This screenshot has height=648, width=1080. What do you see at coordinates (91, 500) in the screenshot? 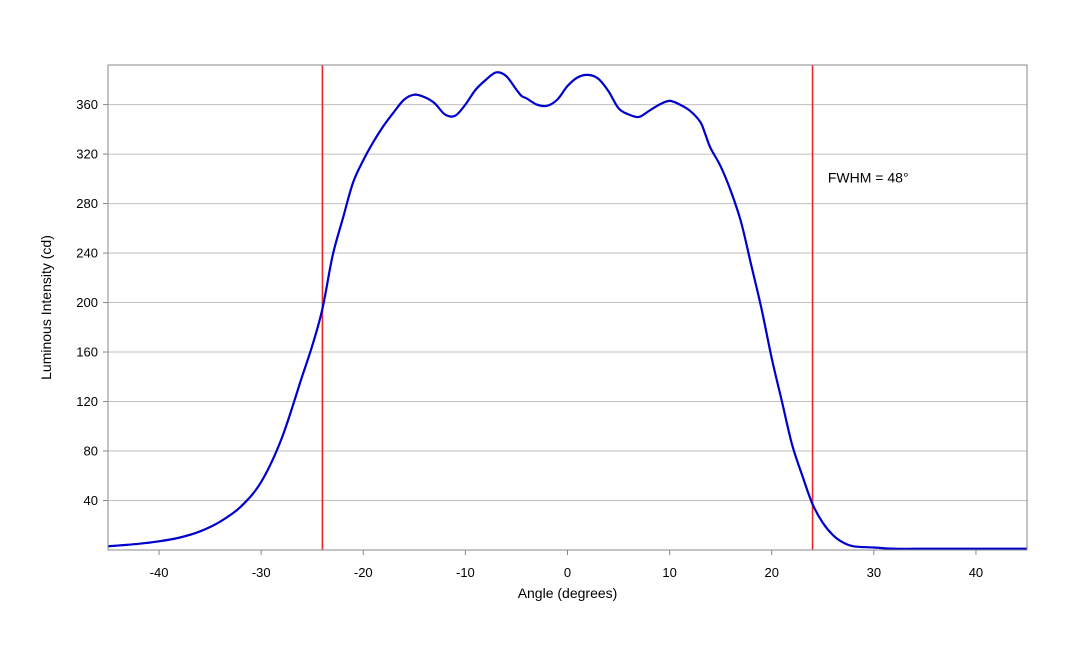
I see `y-tick-label: 40` at bounding box center [91, 500].